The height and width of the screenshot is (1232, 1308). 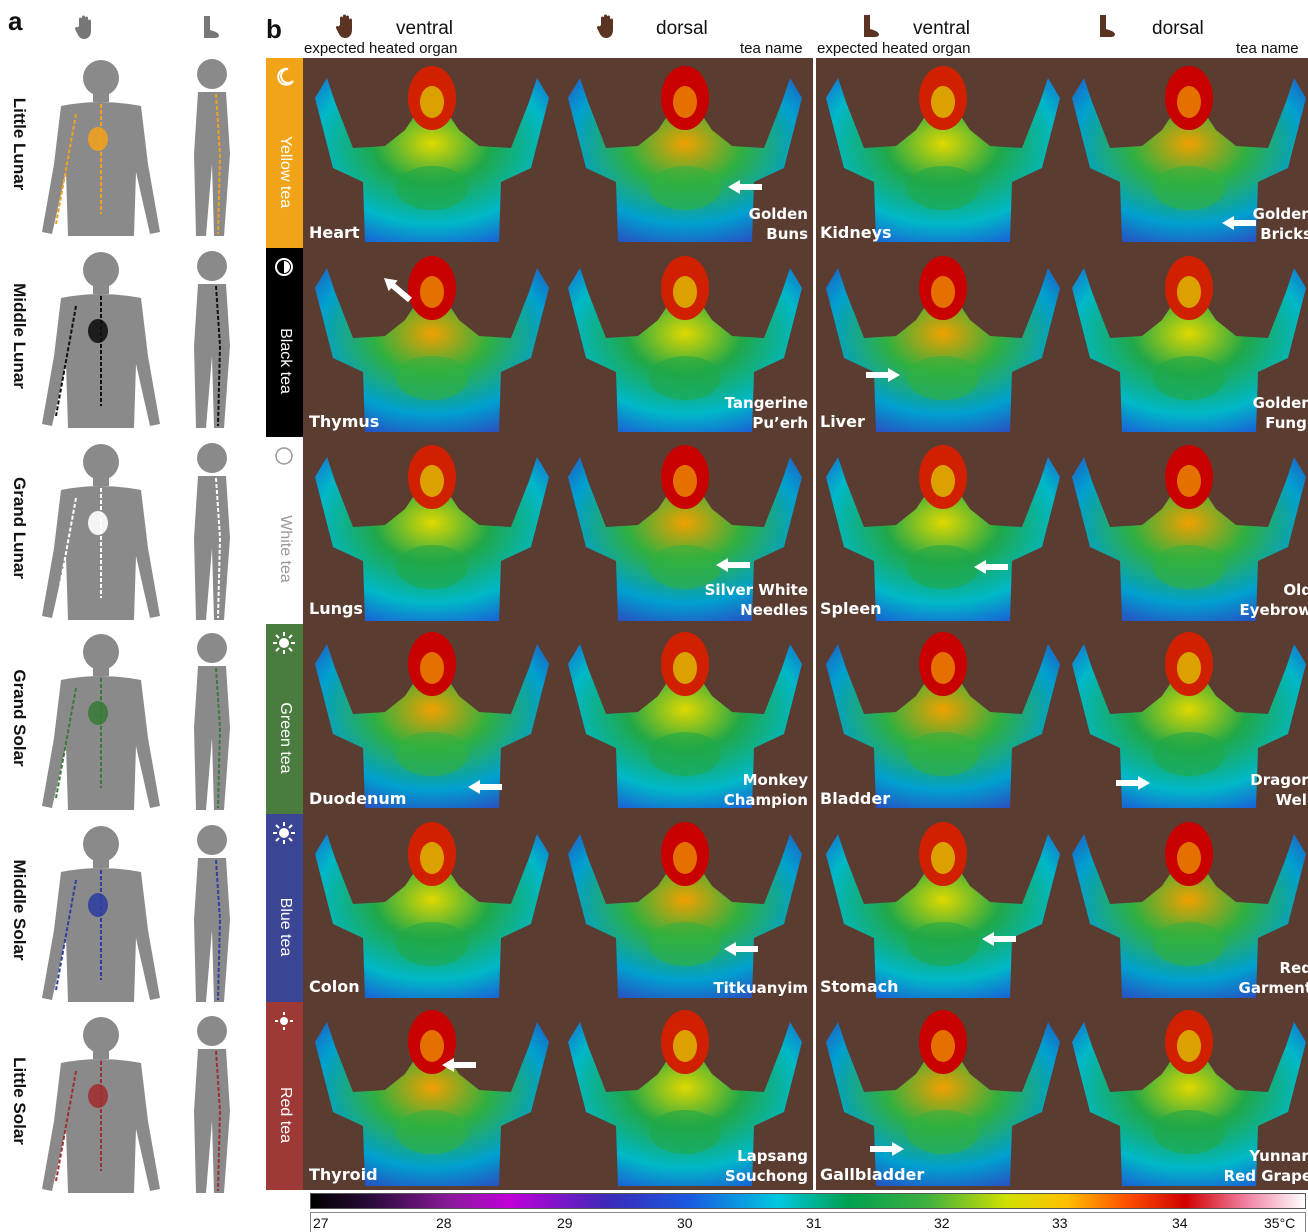 I want to click on tea-name-label: Titkuanyim, so click(x=760, y=988).